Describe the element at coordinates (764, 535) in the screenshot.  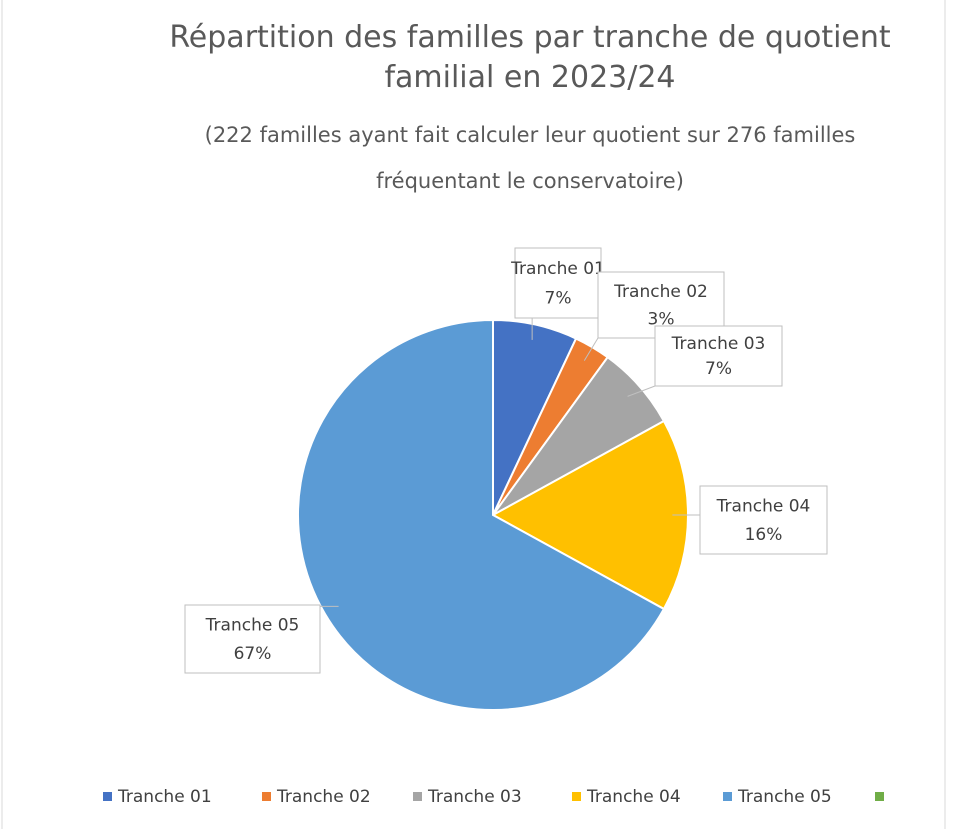
I see `data-label: 16%` at that location.